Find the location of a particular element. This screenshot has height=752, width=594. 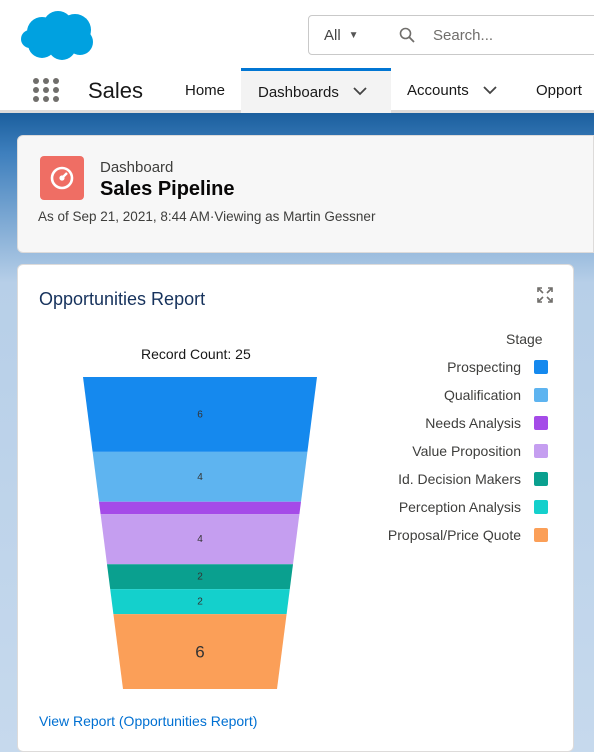

nav-item-label: Opport is located at coordinates (559, 90).